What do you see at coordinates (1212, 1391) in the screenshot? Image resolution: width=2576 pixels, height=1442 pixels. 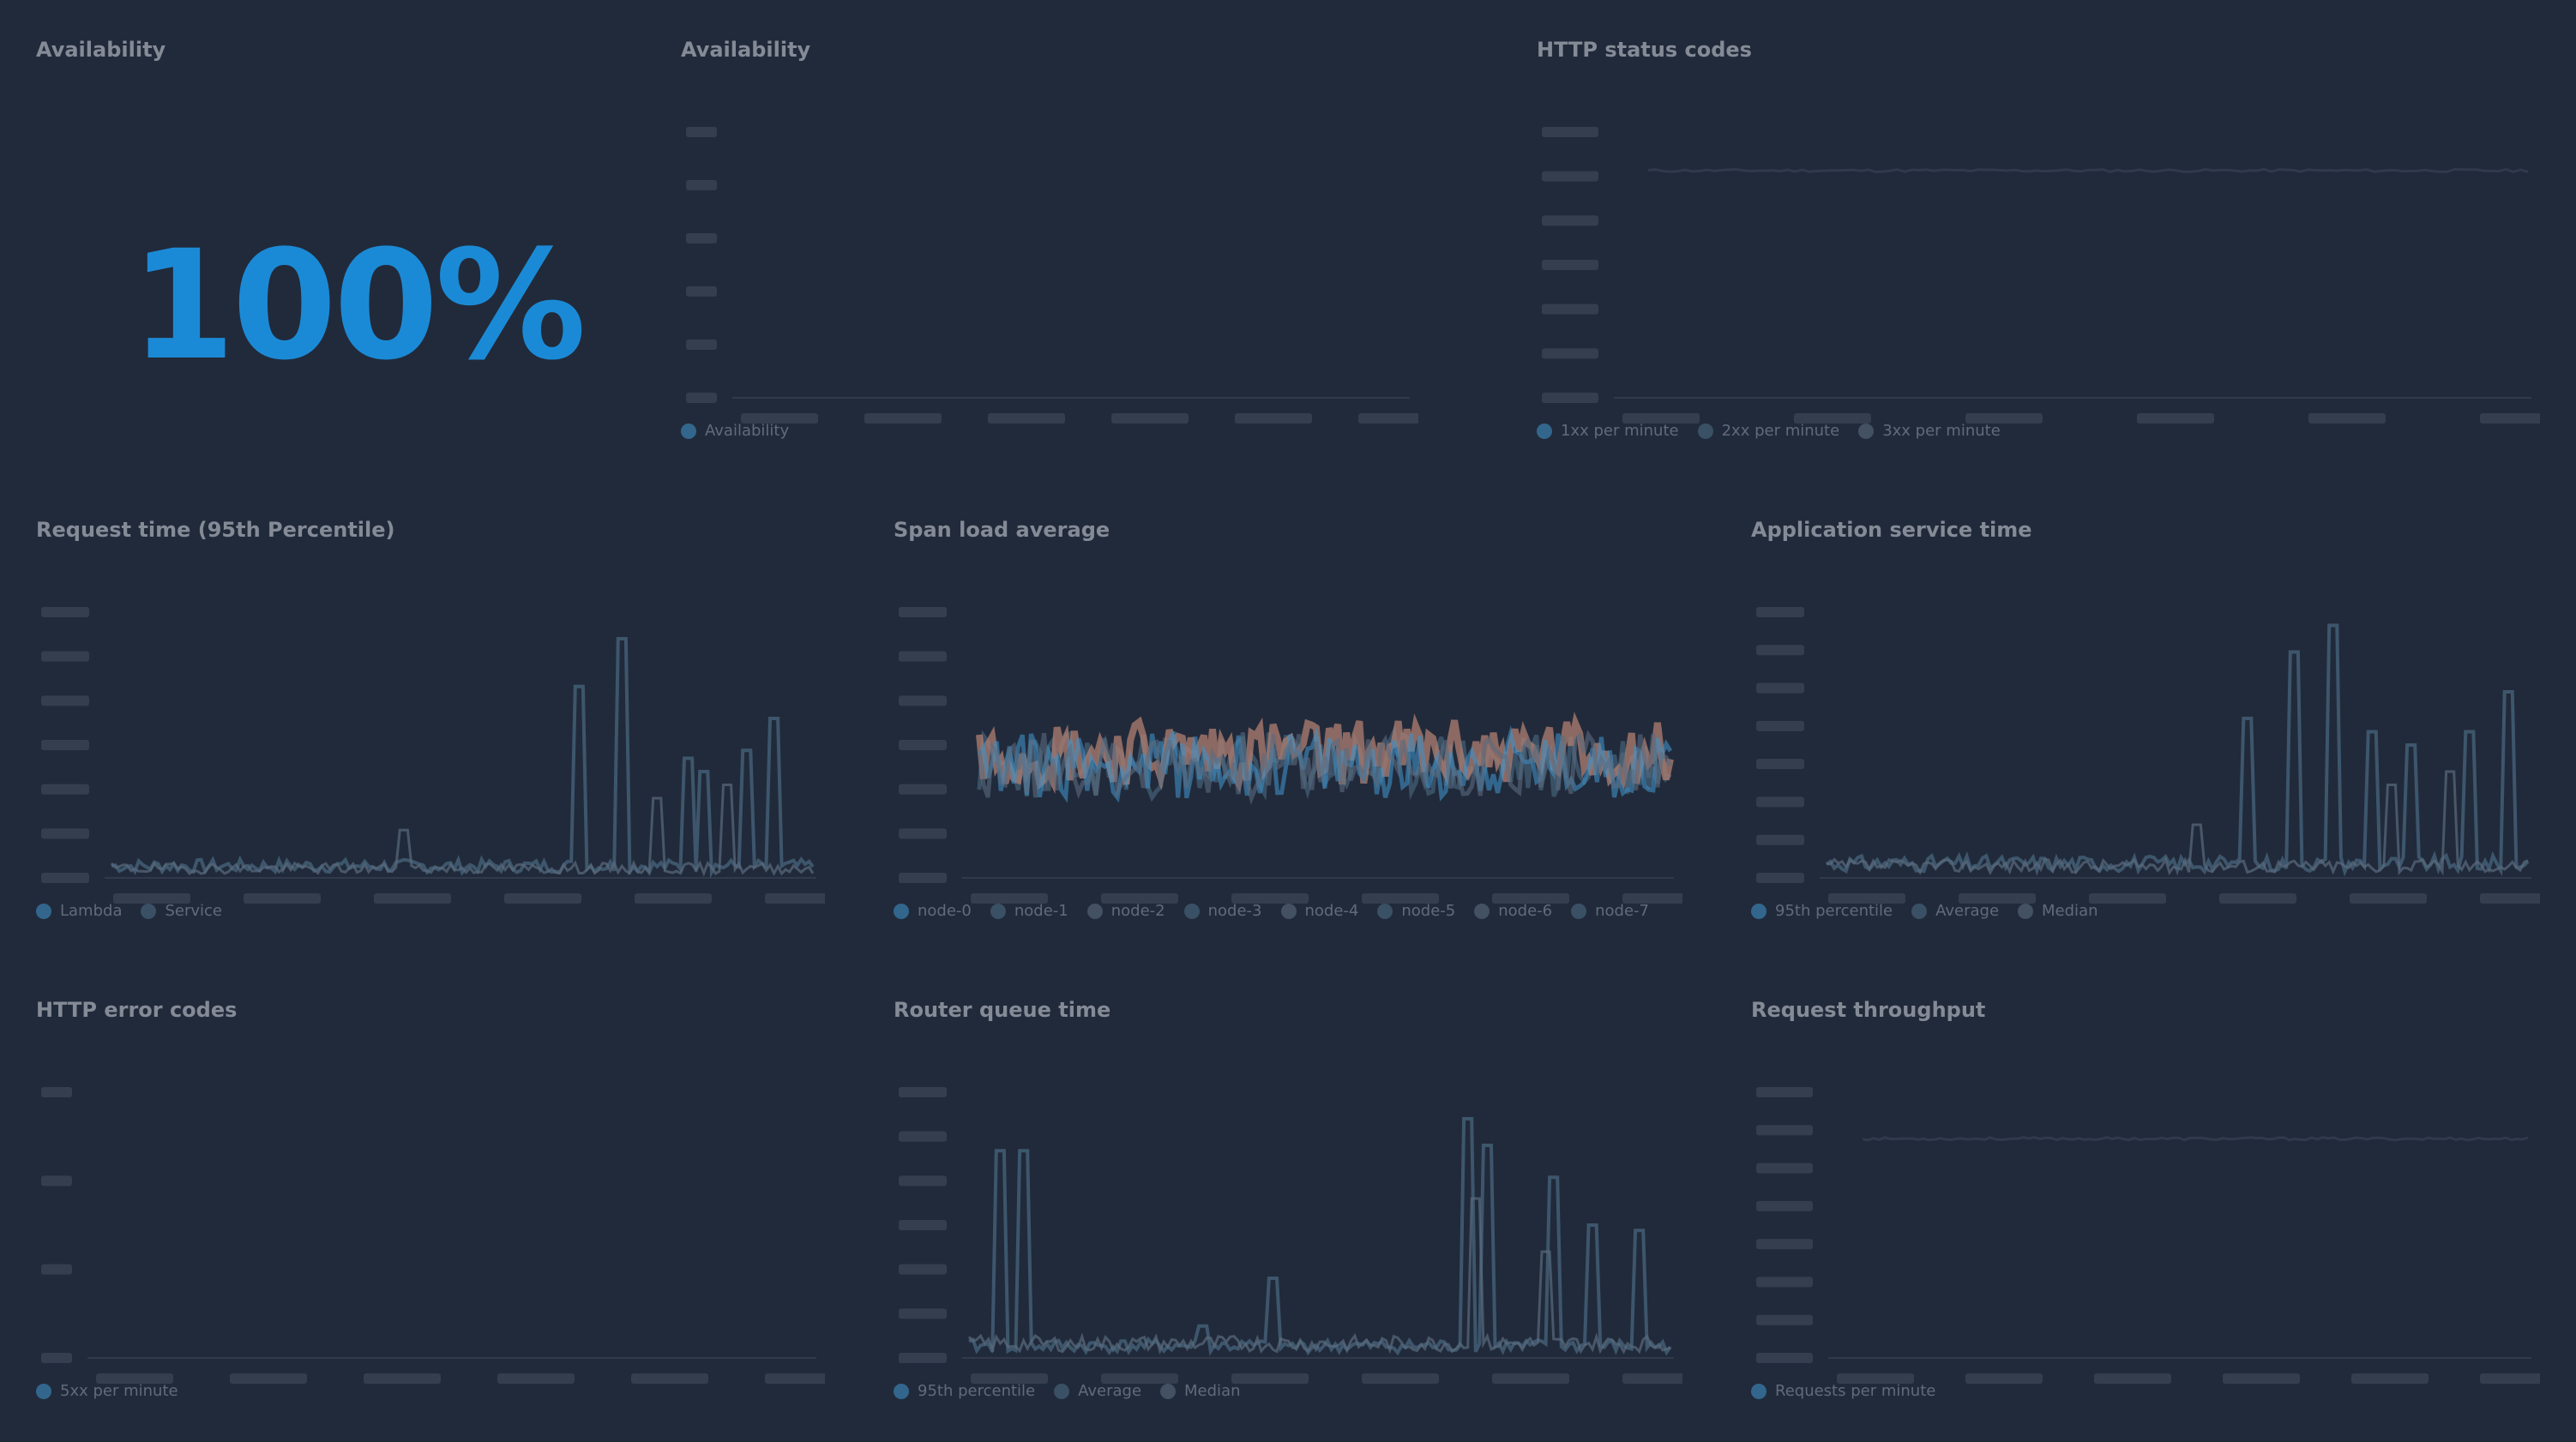 I see `legend-label: Median` at bounding box center [1212, 1391].